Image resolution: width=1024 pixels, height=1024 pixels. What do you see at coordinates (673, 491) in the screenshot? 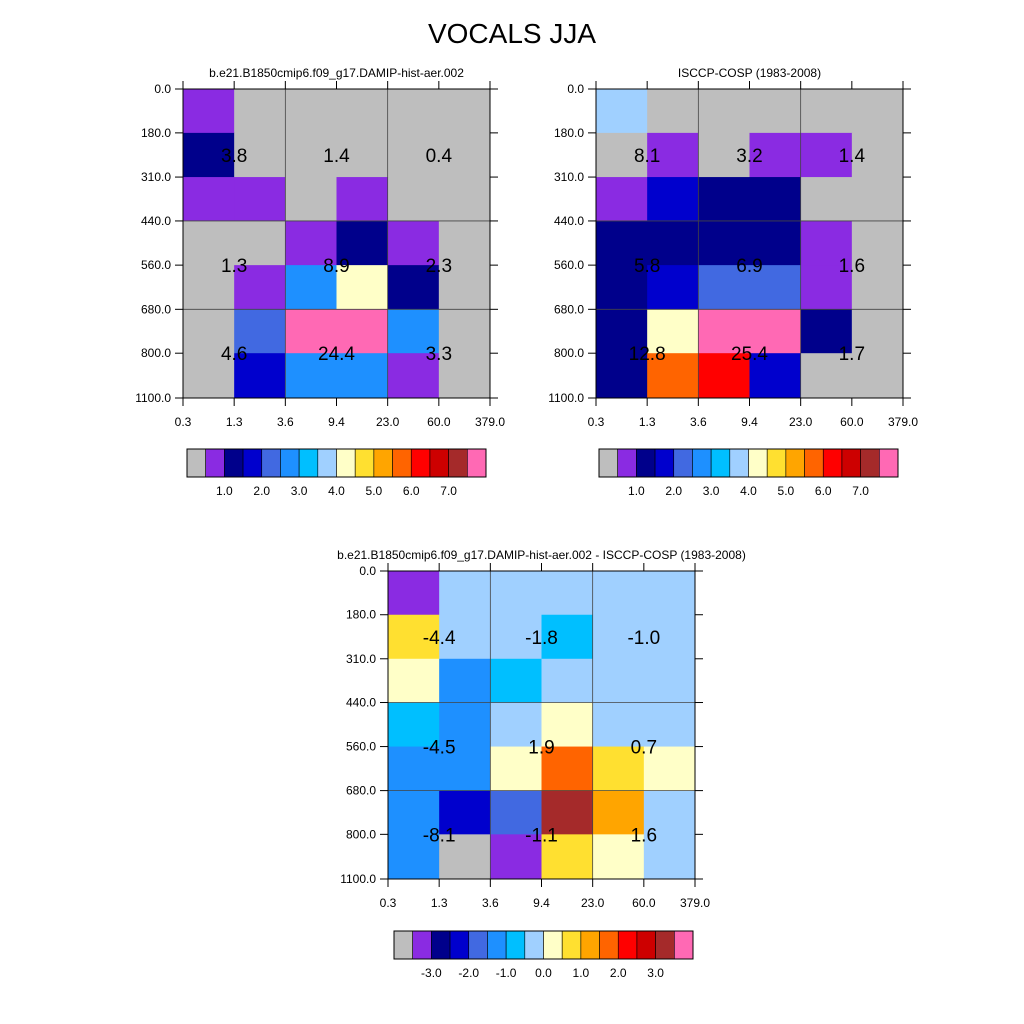
I see `colorbar-label: 2.0` at bounding box center [673, 491].